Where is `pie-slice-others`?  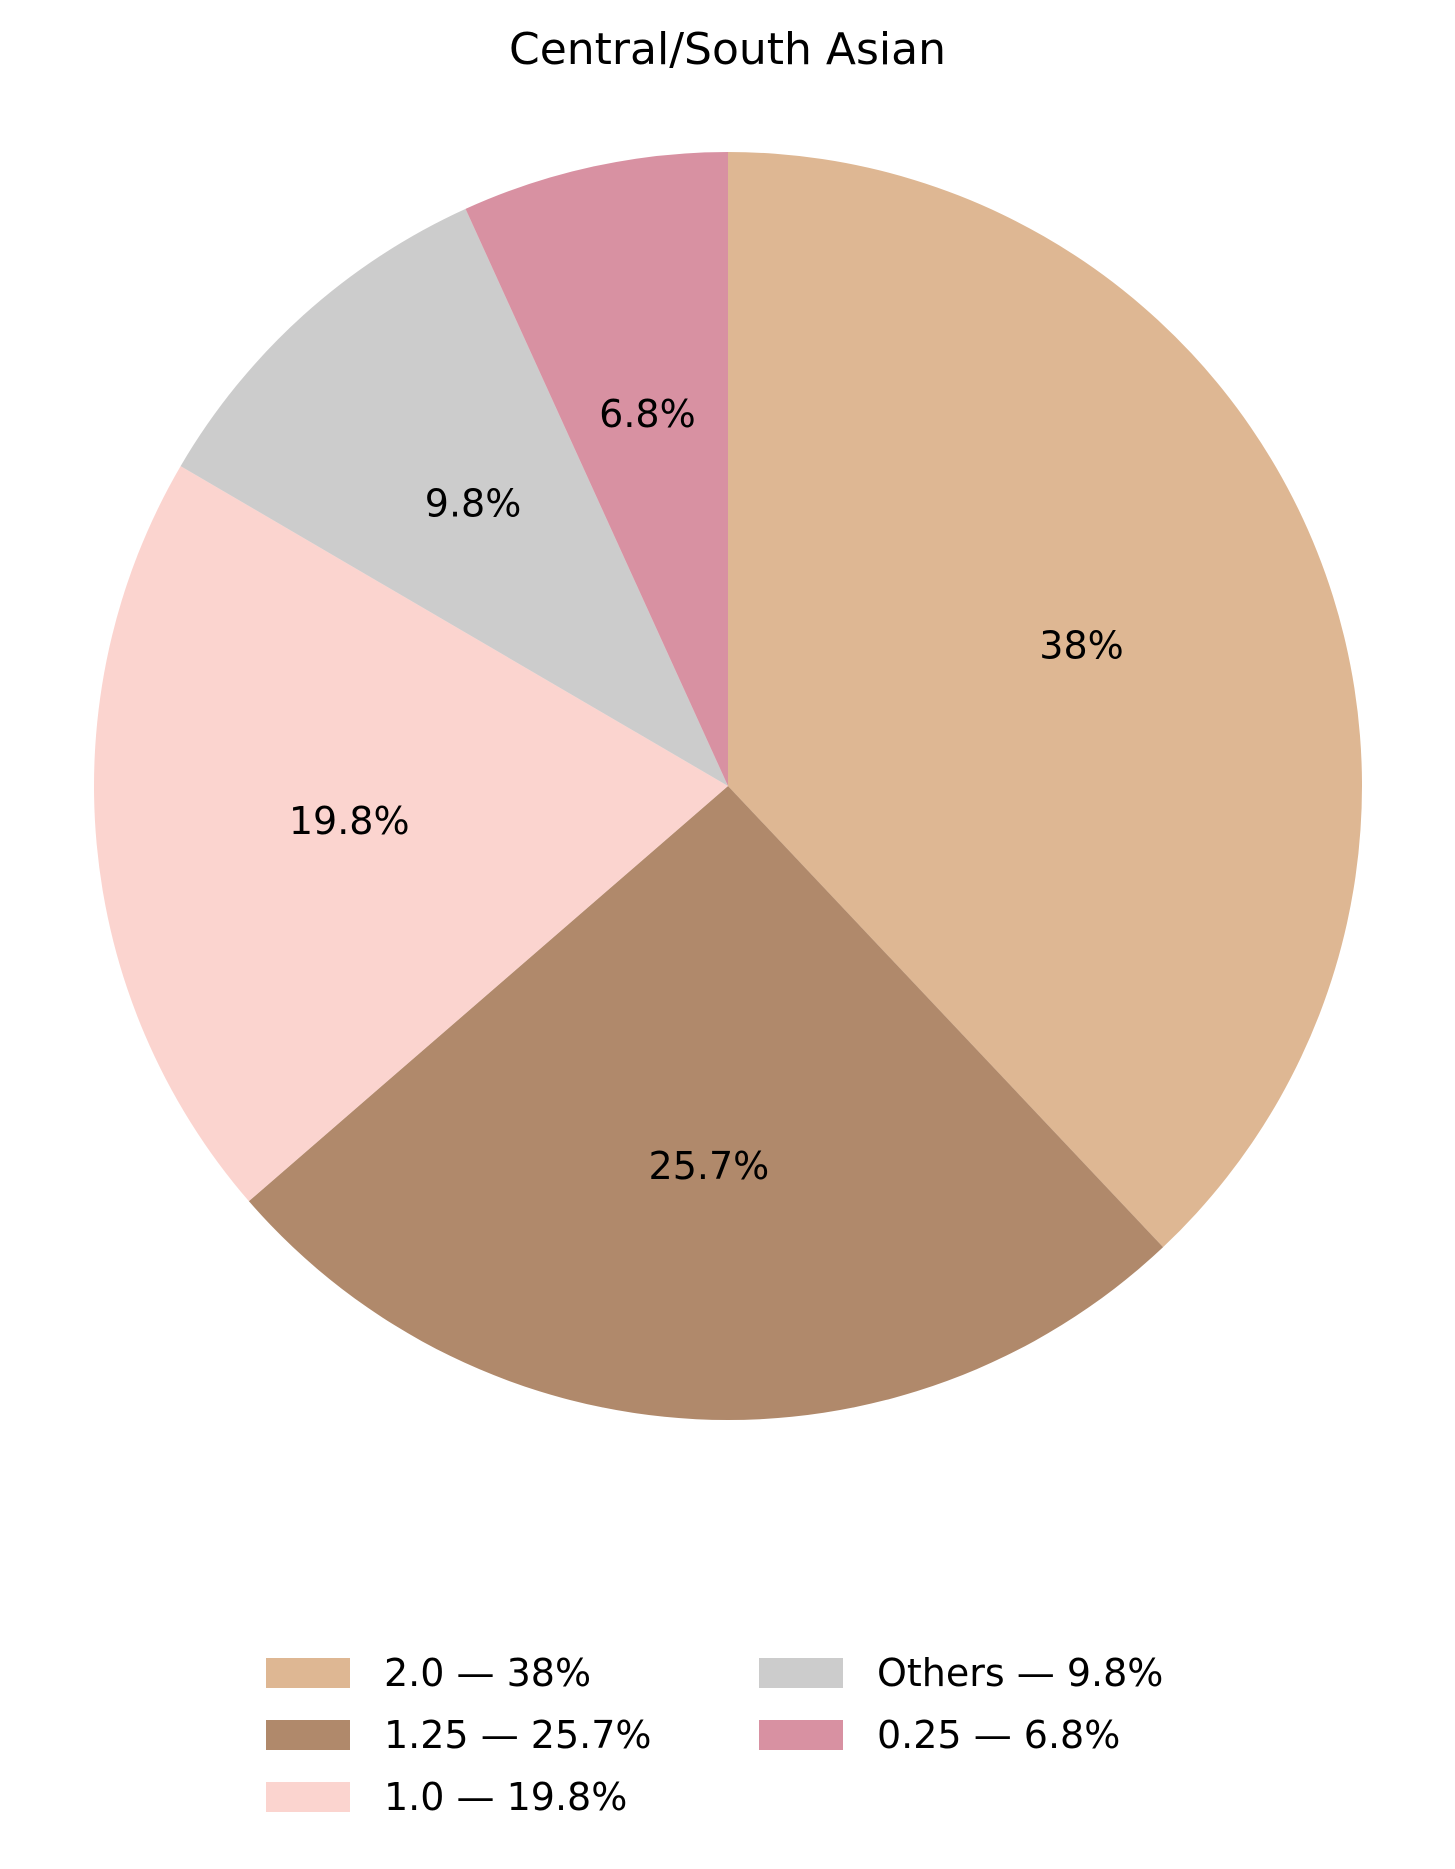
pie-slice-others is located at coordinates (454, 497).